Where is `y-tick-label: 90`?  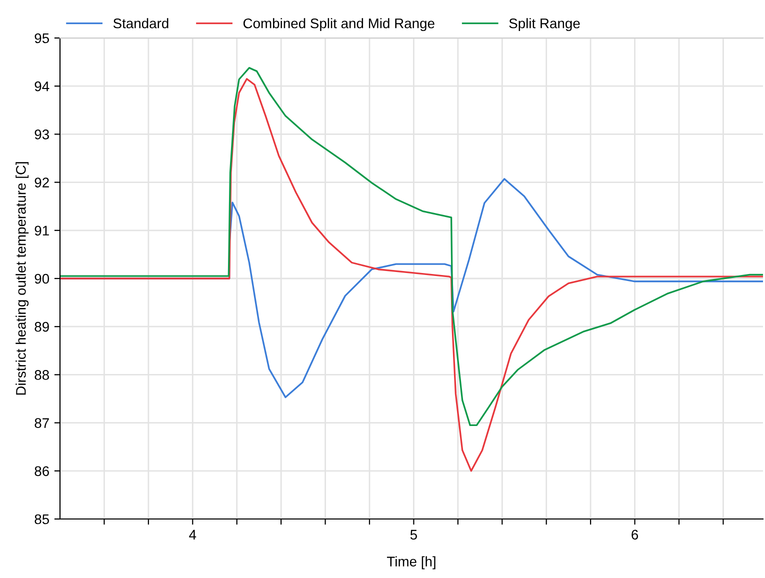 y-tick-label: 90 is located at coordinates (42, 279).